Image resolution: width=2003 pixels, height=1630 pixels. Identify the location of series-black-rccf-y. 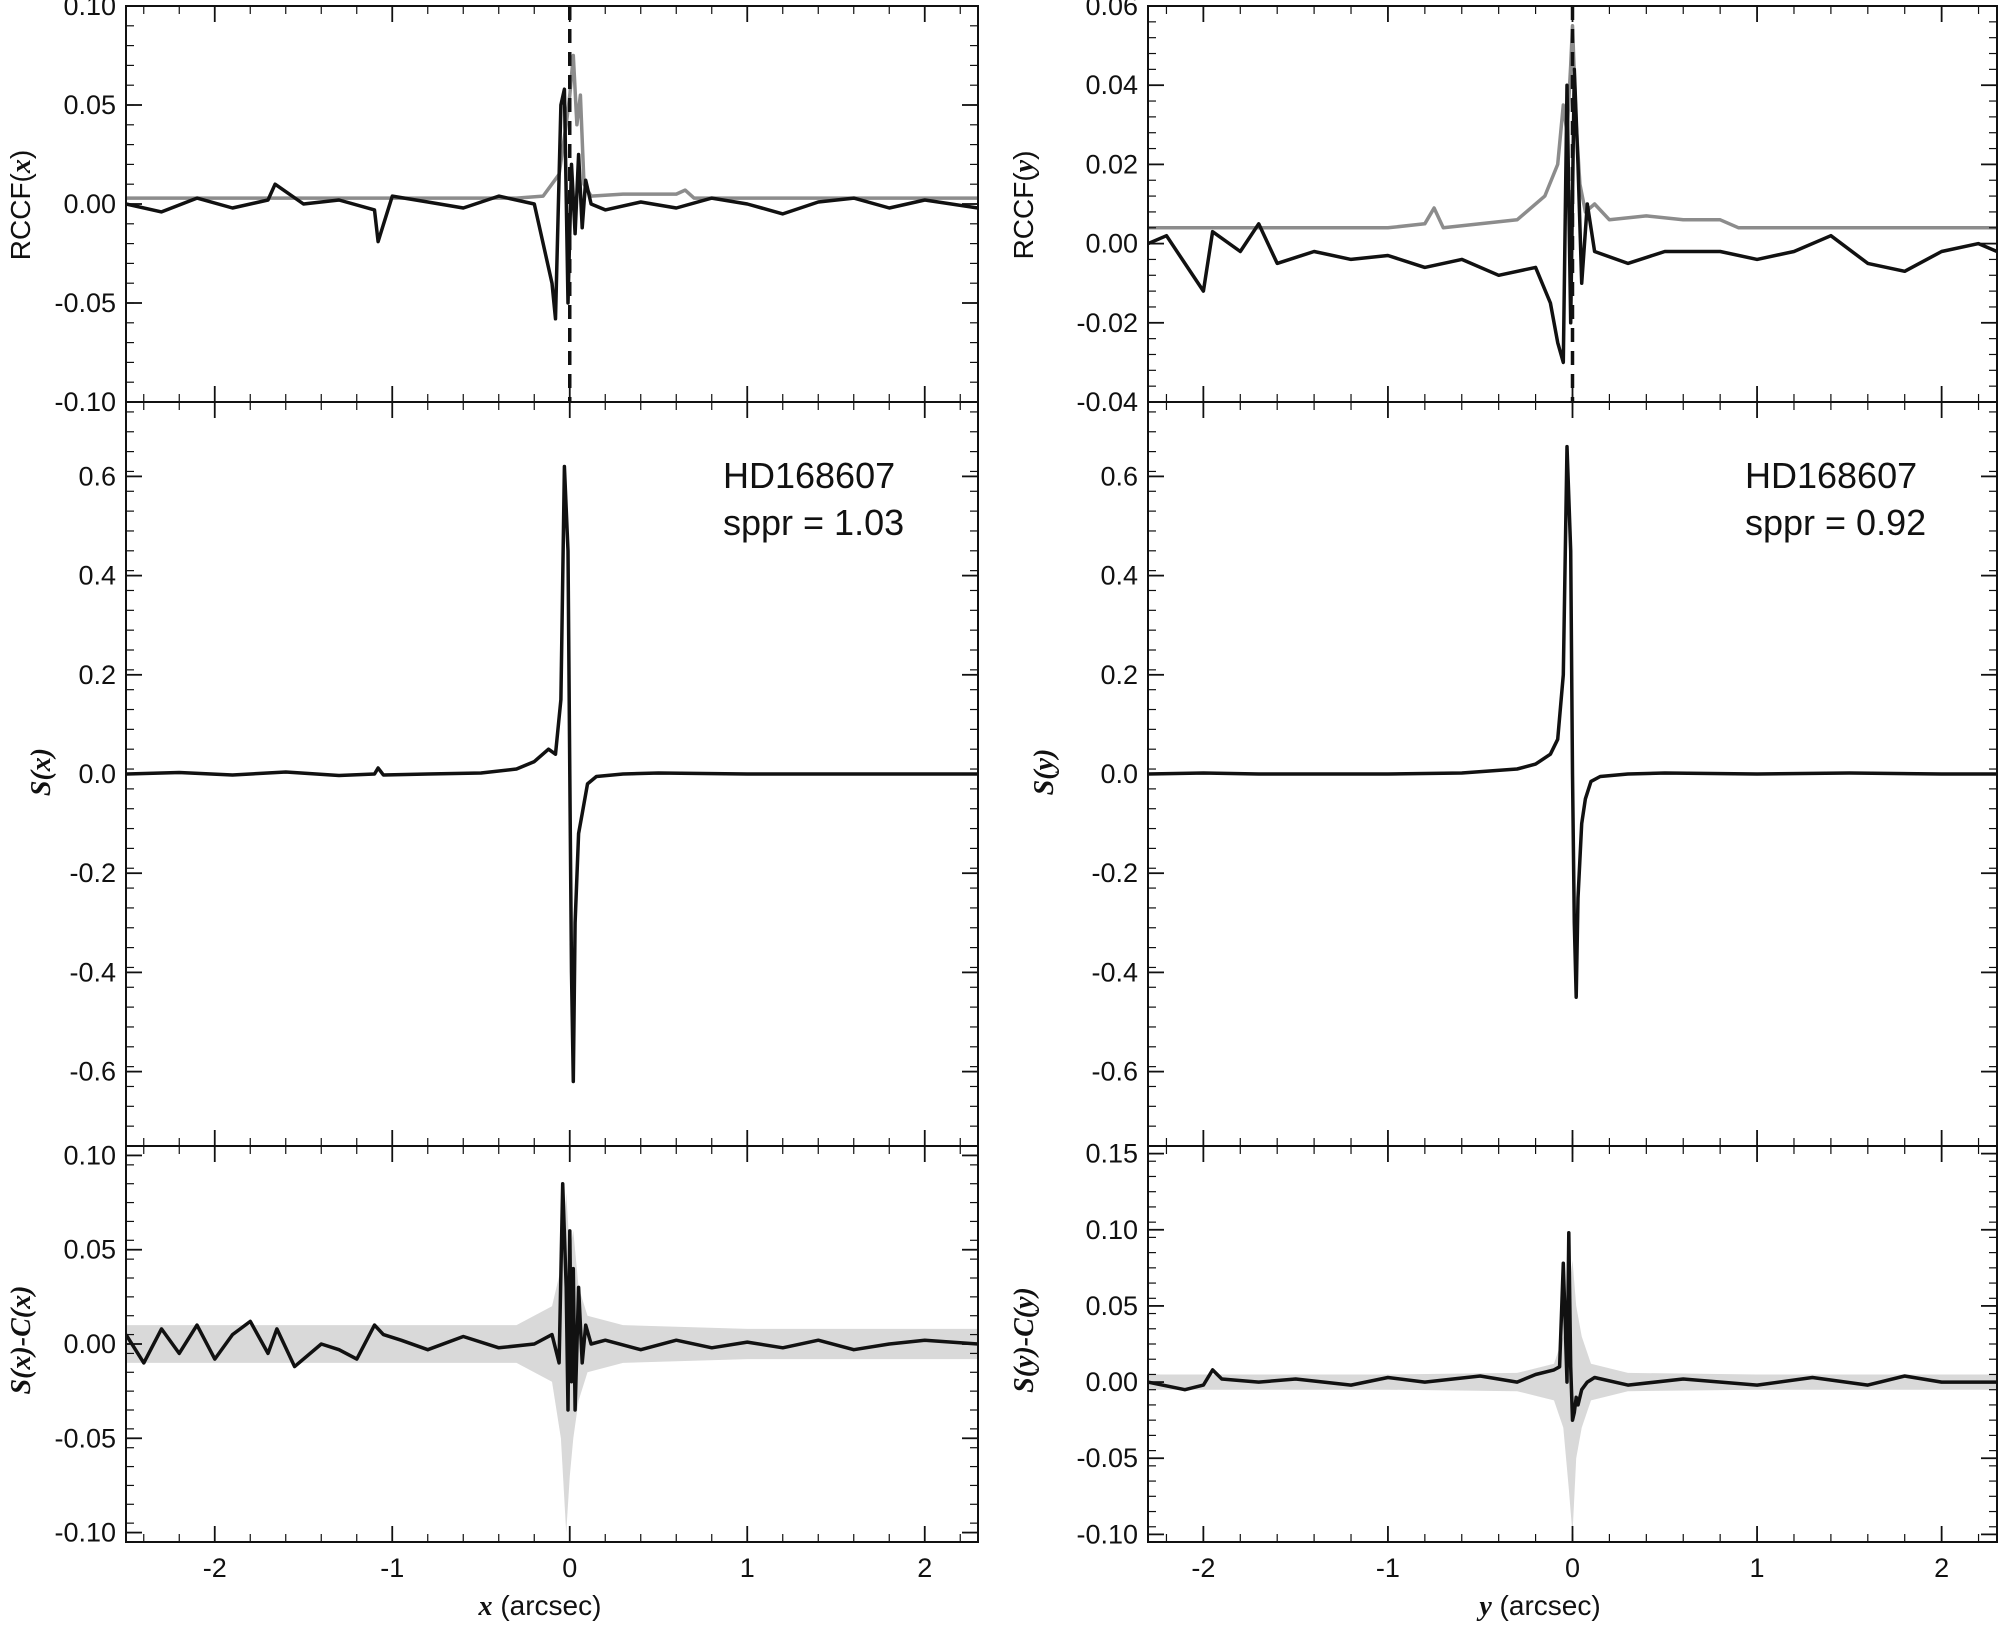
(1572, 216).